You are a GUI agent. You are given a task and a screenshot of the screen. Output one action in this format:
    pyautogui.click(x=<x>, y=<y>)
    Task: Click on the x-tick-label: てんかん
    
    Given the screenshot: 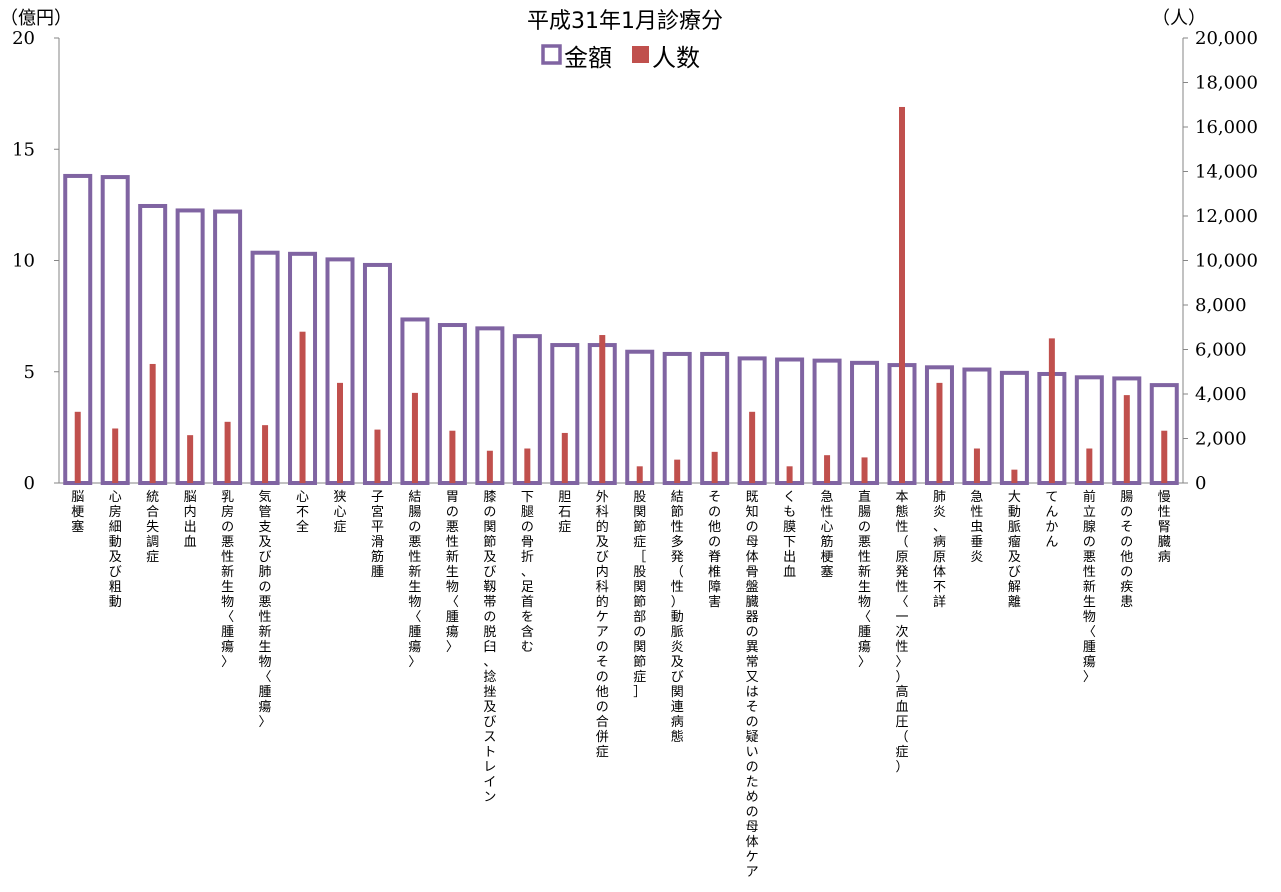 What is the action you would take?
    pyautogui.click(x=1051, y=520)
    